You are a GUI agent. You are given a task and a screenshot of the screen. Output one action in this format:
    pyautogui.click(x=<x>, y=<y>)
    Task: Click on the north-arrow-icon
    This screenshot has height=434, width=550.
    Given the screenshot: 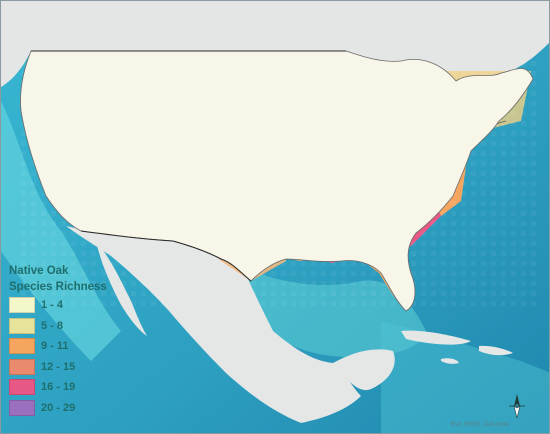 What is the action you would take?
    pyautogui.click(x=517, y=406)
    